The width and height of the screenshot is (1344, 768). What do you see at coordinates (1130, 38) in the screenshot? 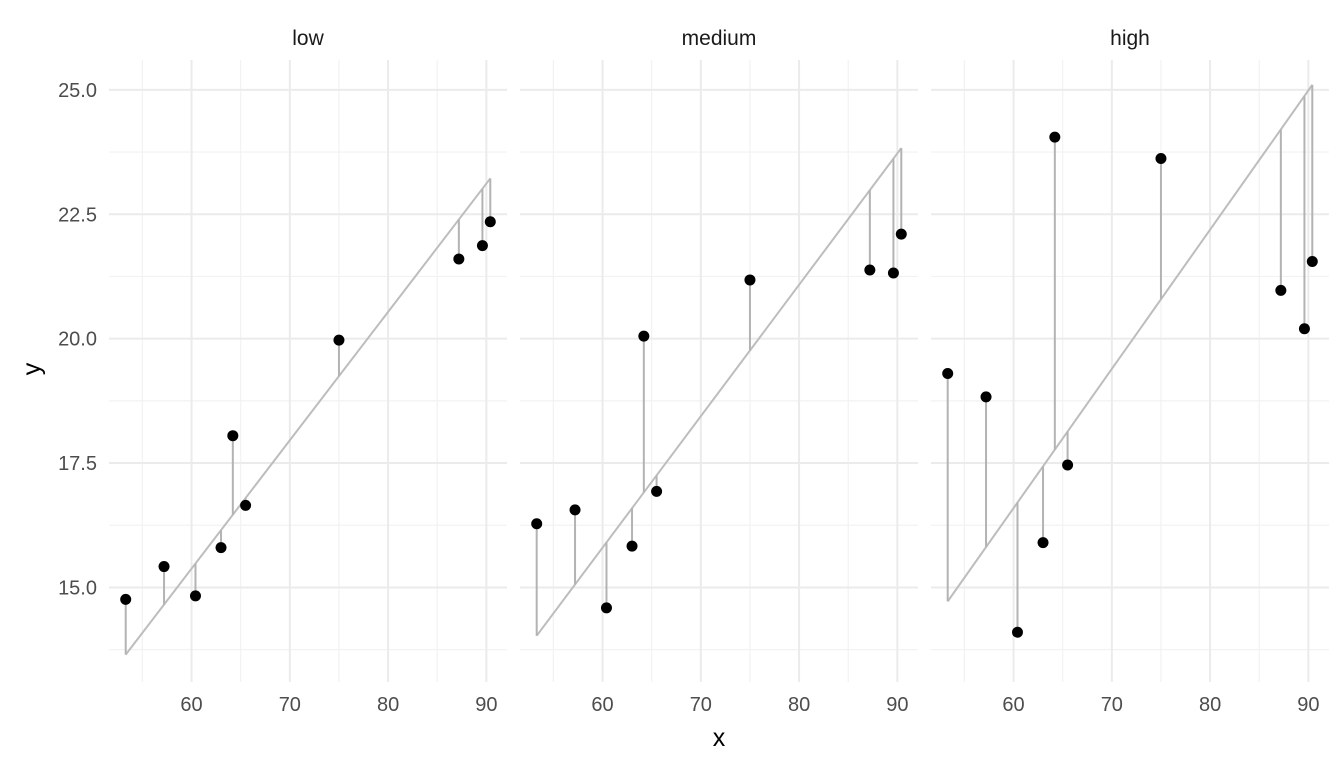
I see `facet-label-high: high` at bounding box center [1130, 38].